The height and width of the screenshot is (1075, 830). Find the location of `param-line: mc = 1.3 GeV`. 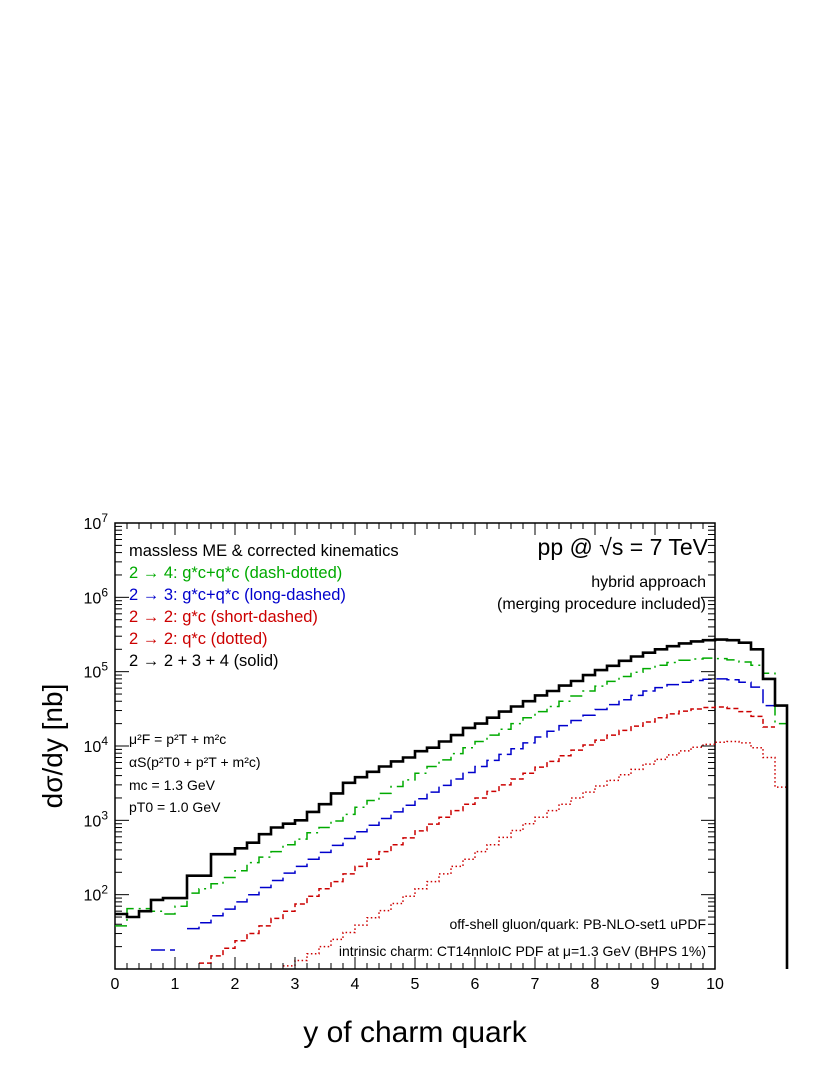

param-line: mc = 1.3 GeV is located at coordinates (172, 785).